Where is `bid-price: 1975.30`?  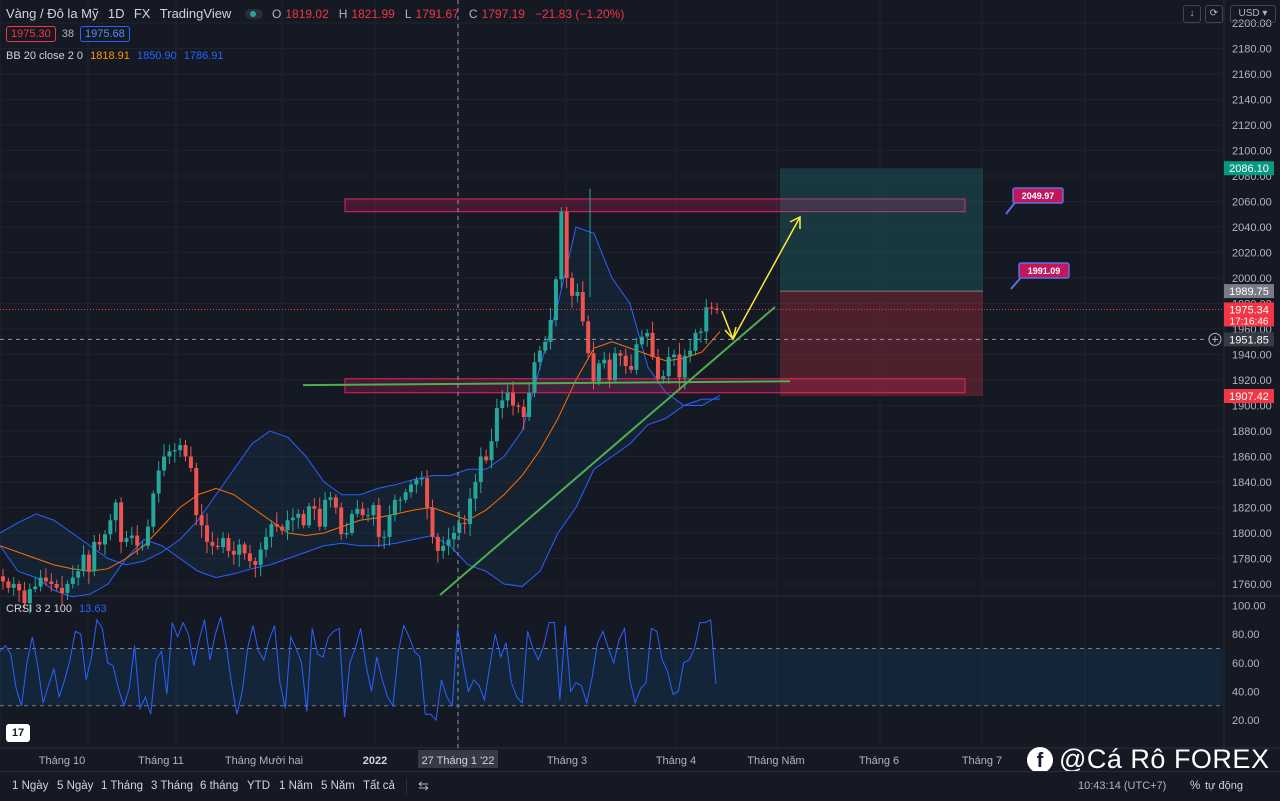
bid-price: 1975.30 is located at coordinates (31, 34).